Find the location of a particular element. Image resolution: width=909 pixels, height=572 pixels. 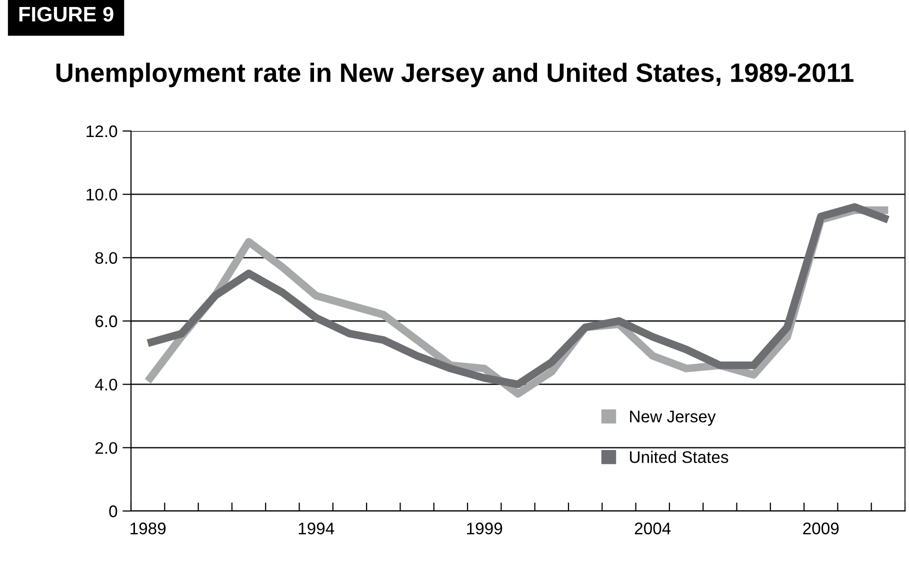

y-tick-label: 0 is located at coordinates (113, 511).